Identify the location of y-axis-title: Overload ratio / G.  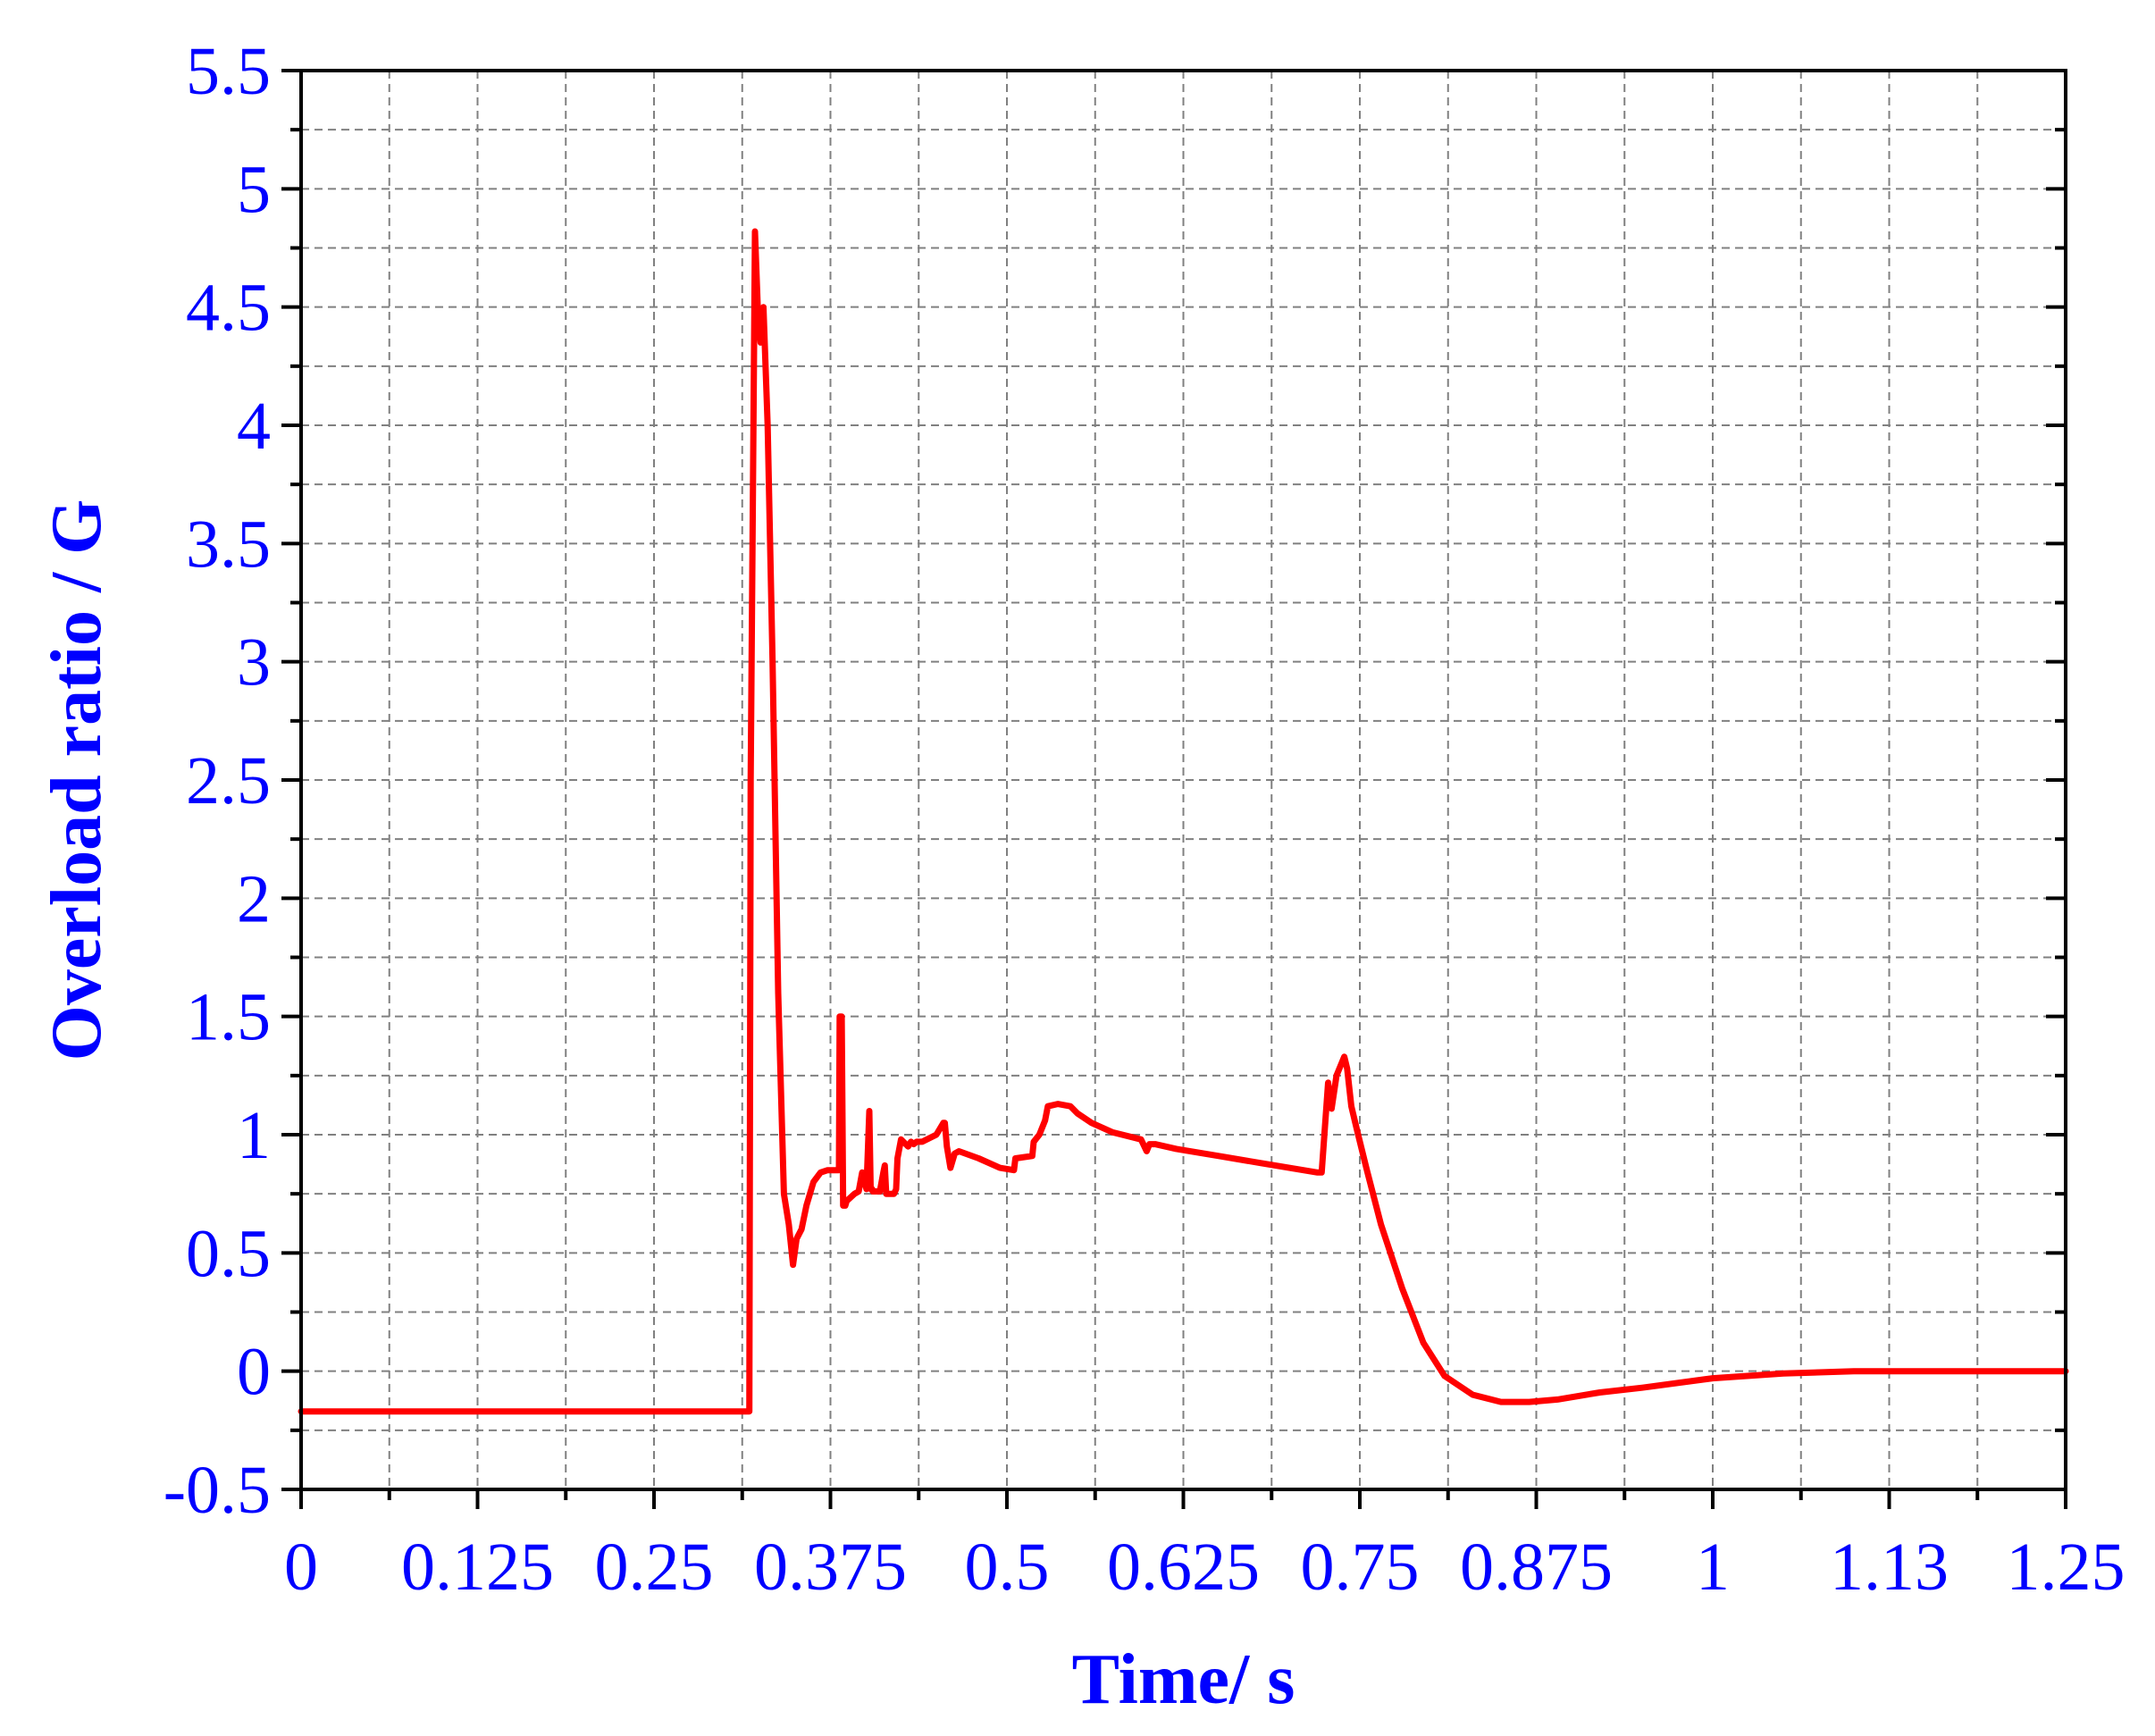
(77, 780).